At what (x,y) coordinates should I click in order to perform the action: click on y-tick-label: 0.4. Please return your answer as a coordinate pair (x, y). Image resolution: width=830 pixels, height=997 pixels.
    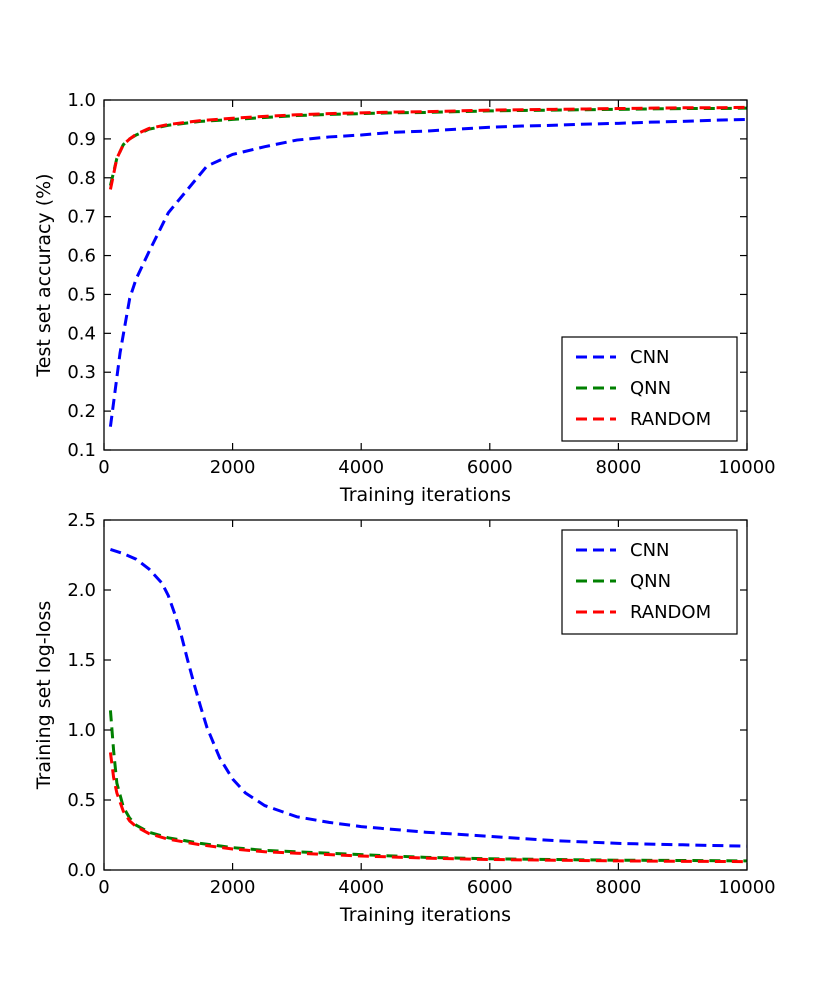
    Looking at the image, I should click on (81, 333).